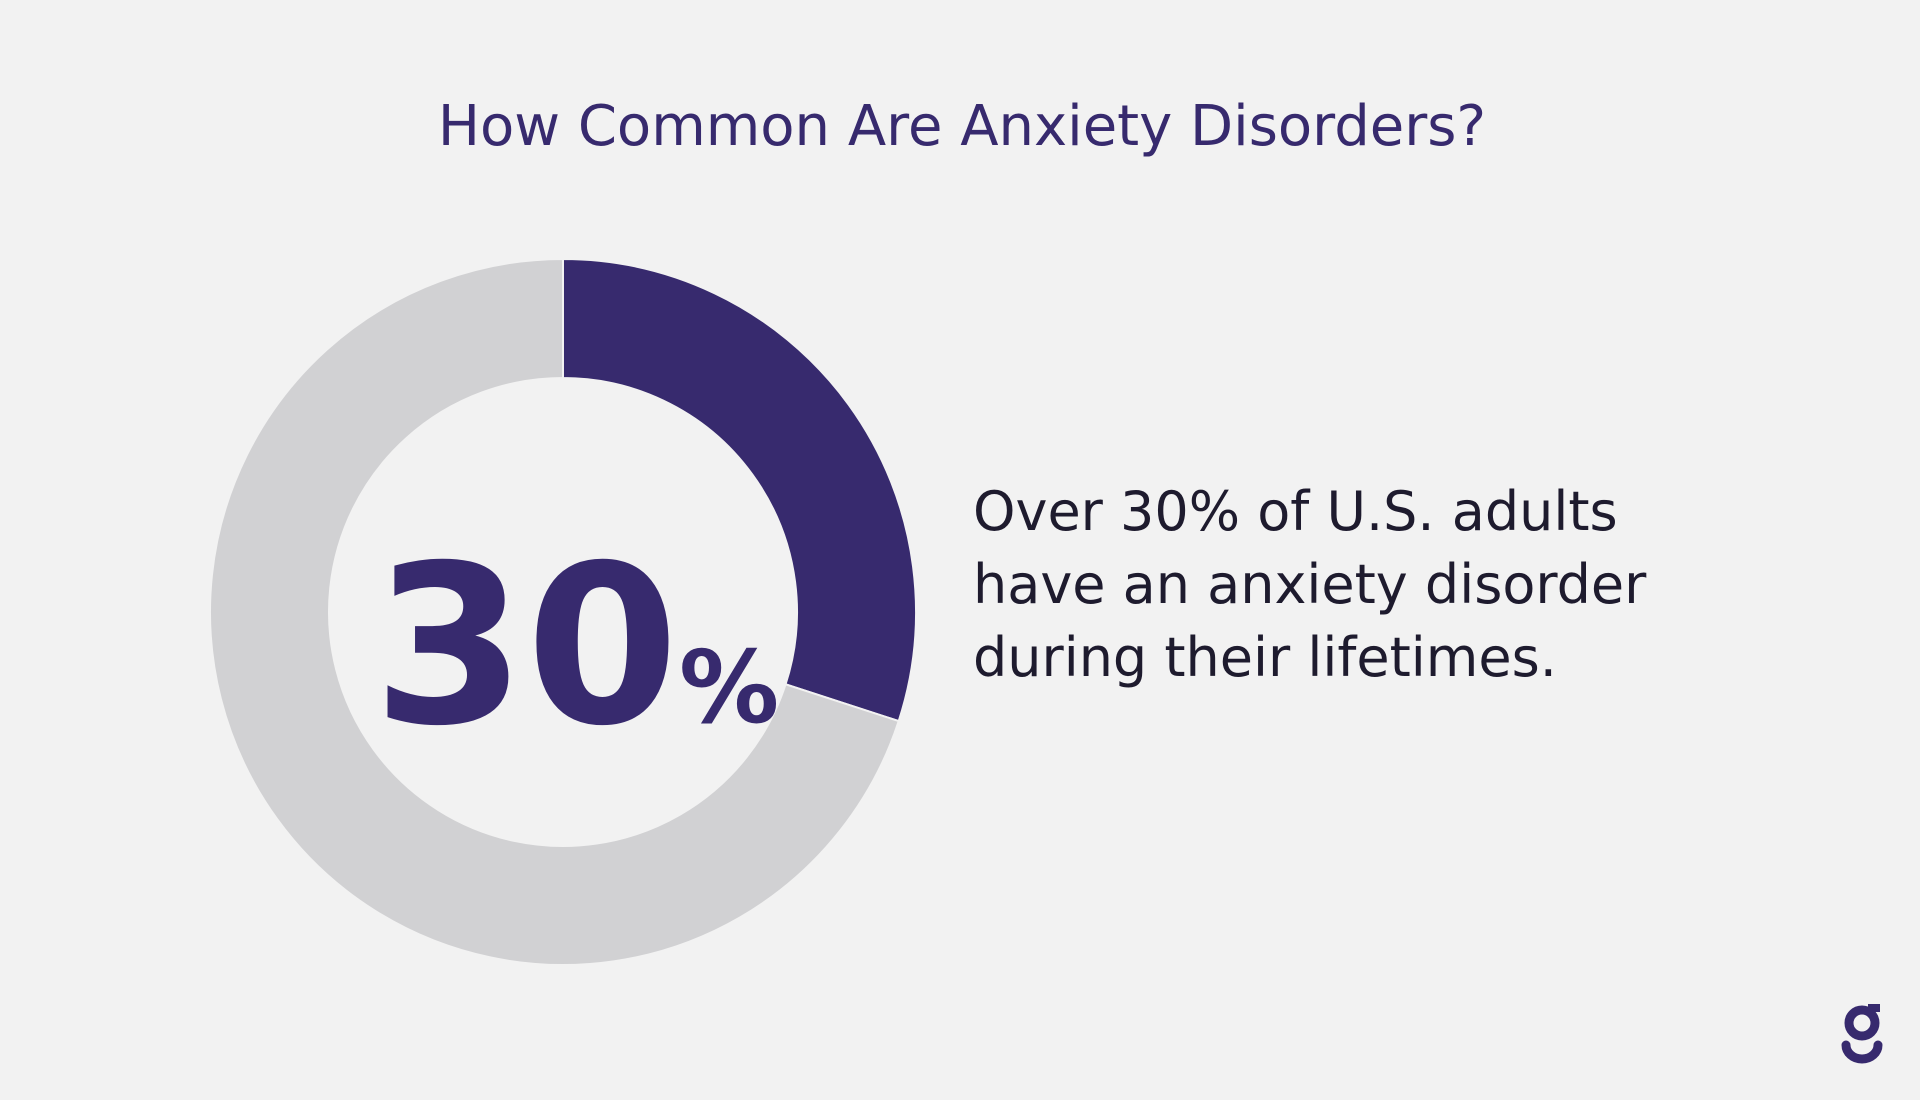  Describe the element at coordinates (576, 646) in the screenshot. I see `center-label: 30%` at that location.